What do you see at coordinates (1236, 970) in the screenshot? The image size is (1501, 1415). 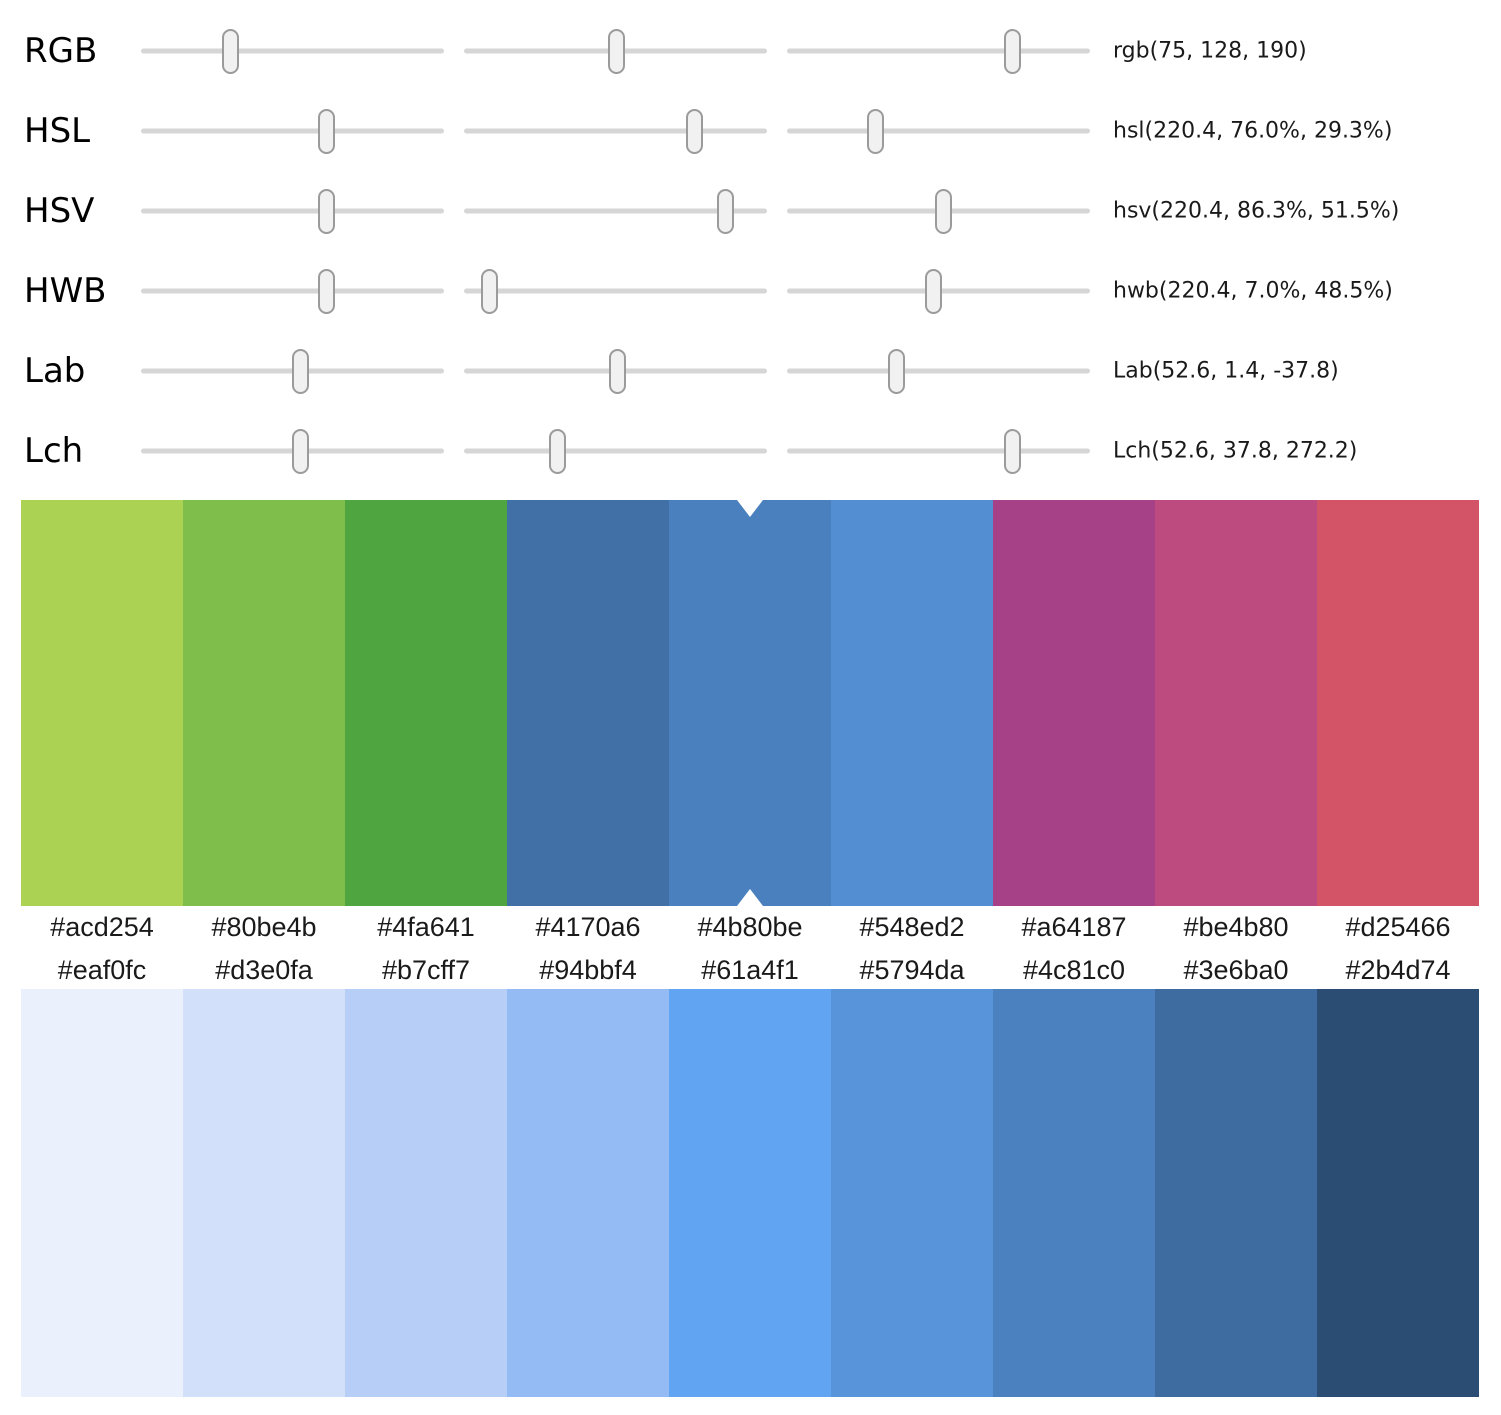 I see `hex-label: #3e6ba0` at bounding box center [1236, 970].